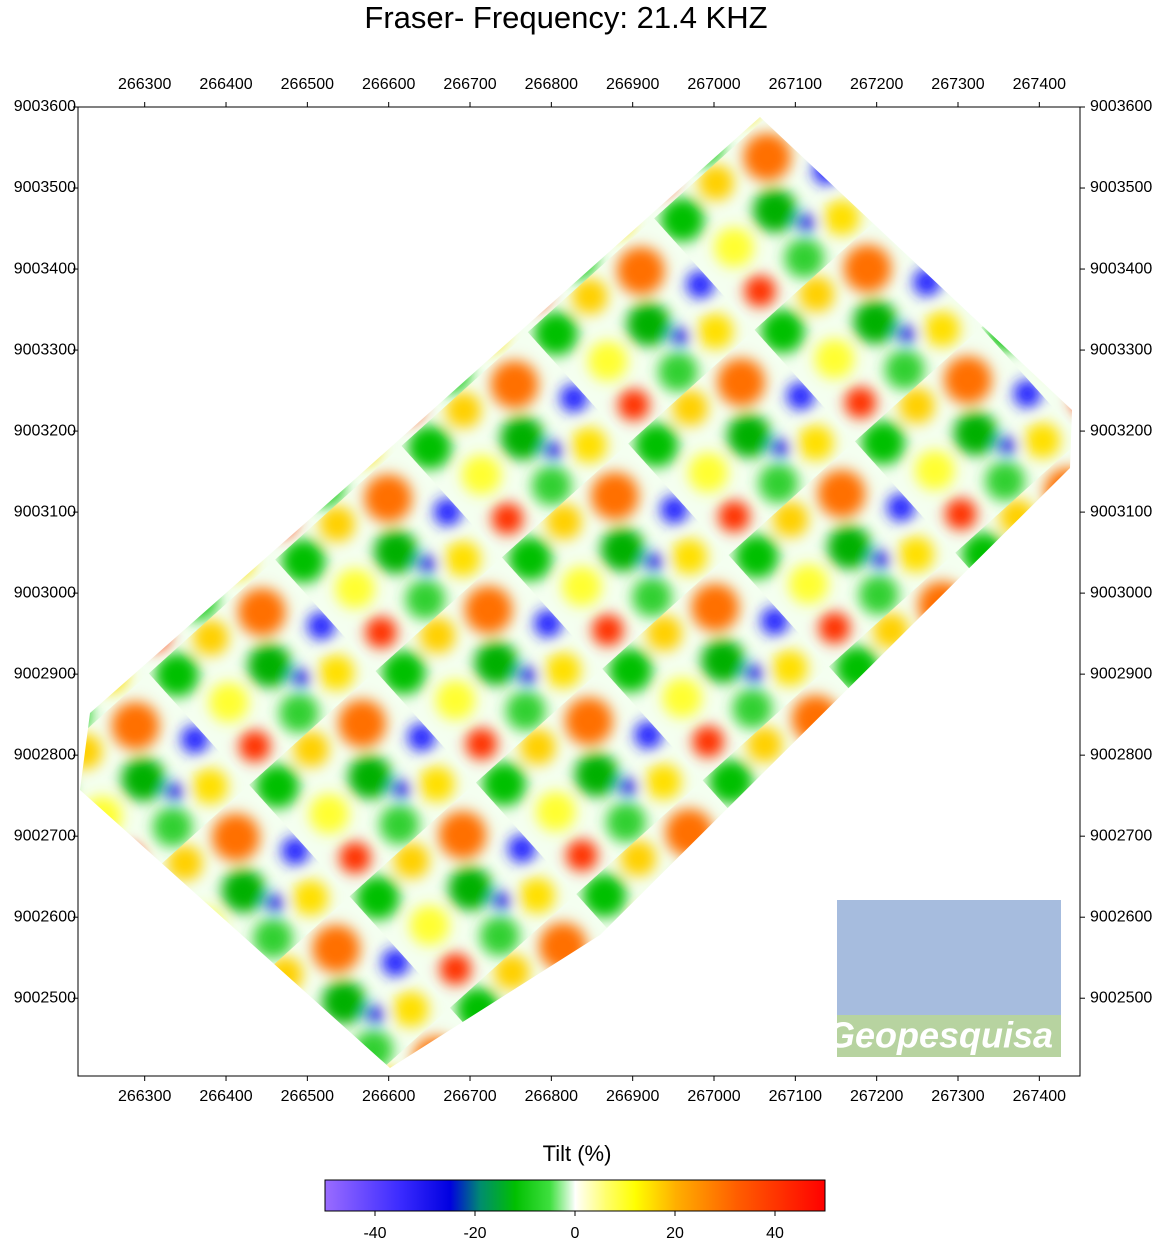  What do you see at coordinates (1039, 84) in the screenshot?
I see `x-tick-label-top: 267400` at bounding box center [1039, 84].